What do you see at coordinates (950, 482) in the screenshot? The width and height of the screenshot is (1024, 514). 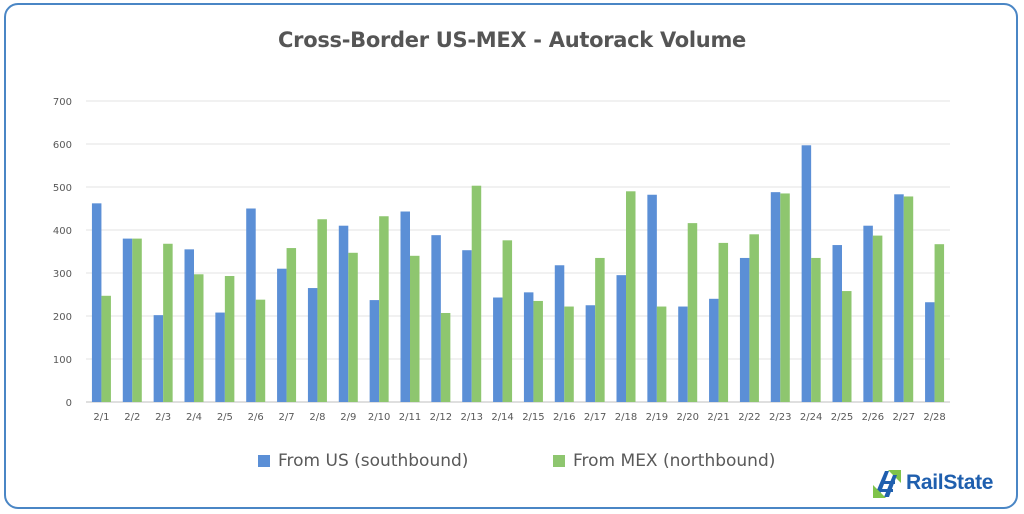 I see `logo-text: RailState` at bounding box center [950, 482].